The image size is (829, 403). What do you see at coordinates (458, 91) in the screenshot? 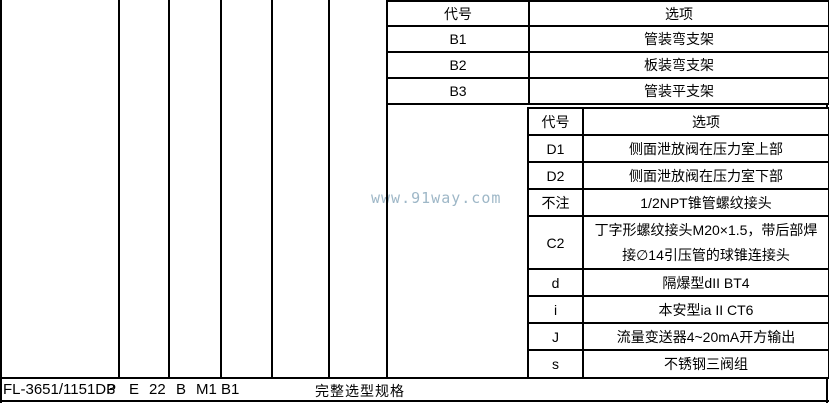
I see `code-cell: B3` at bounding box center [458, 91].